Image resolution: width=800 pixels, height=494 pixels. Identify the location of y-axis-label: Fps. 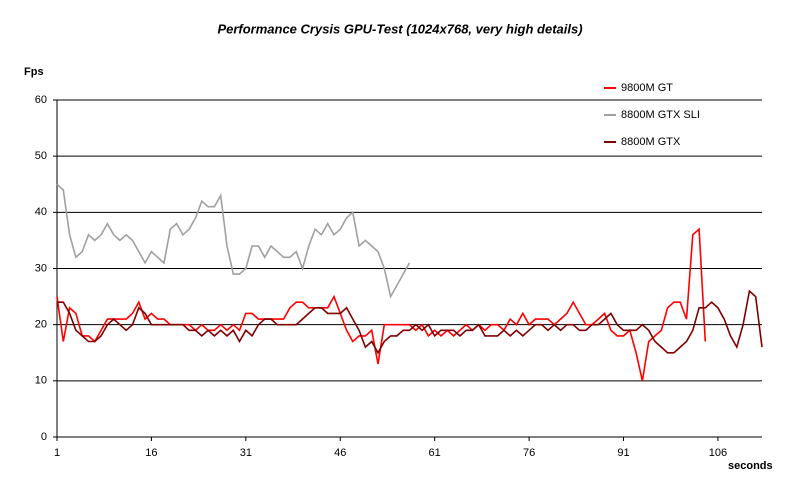
(34, 72).